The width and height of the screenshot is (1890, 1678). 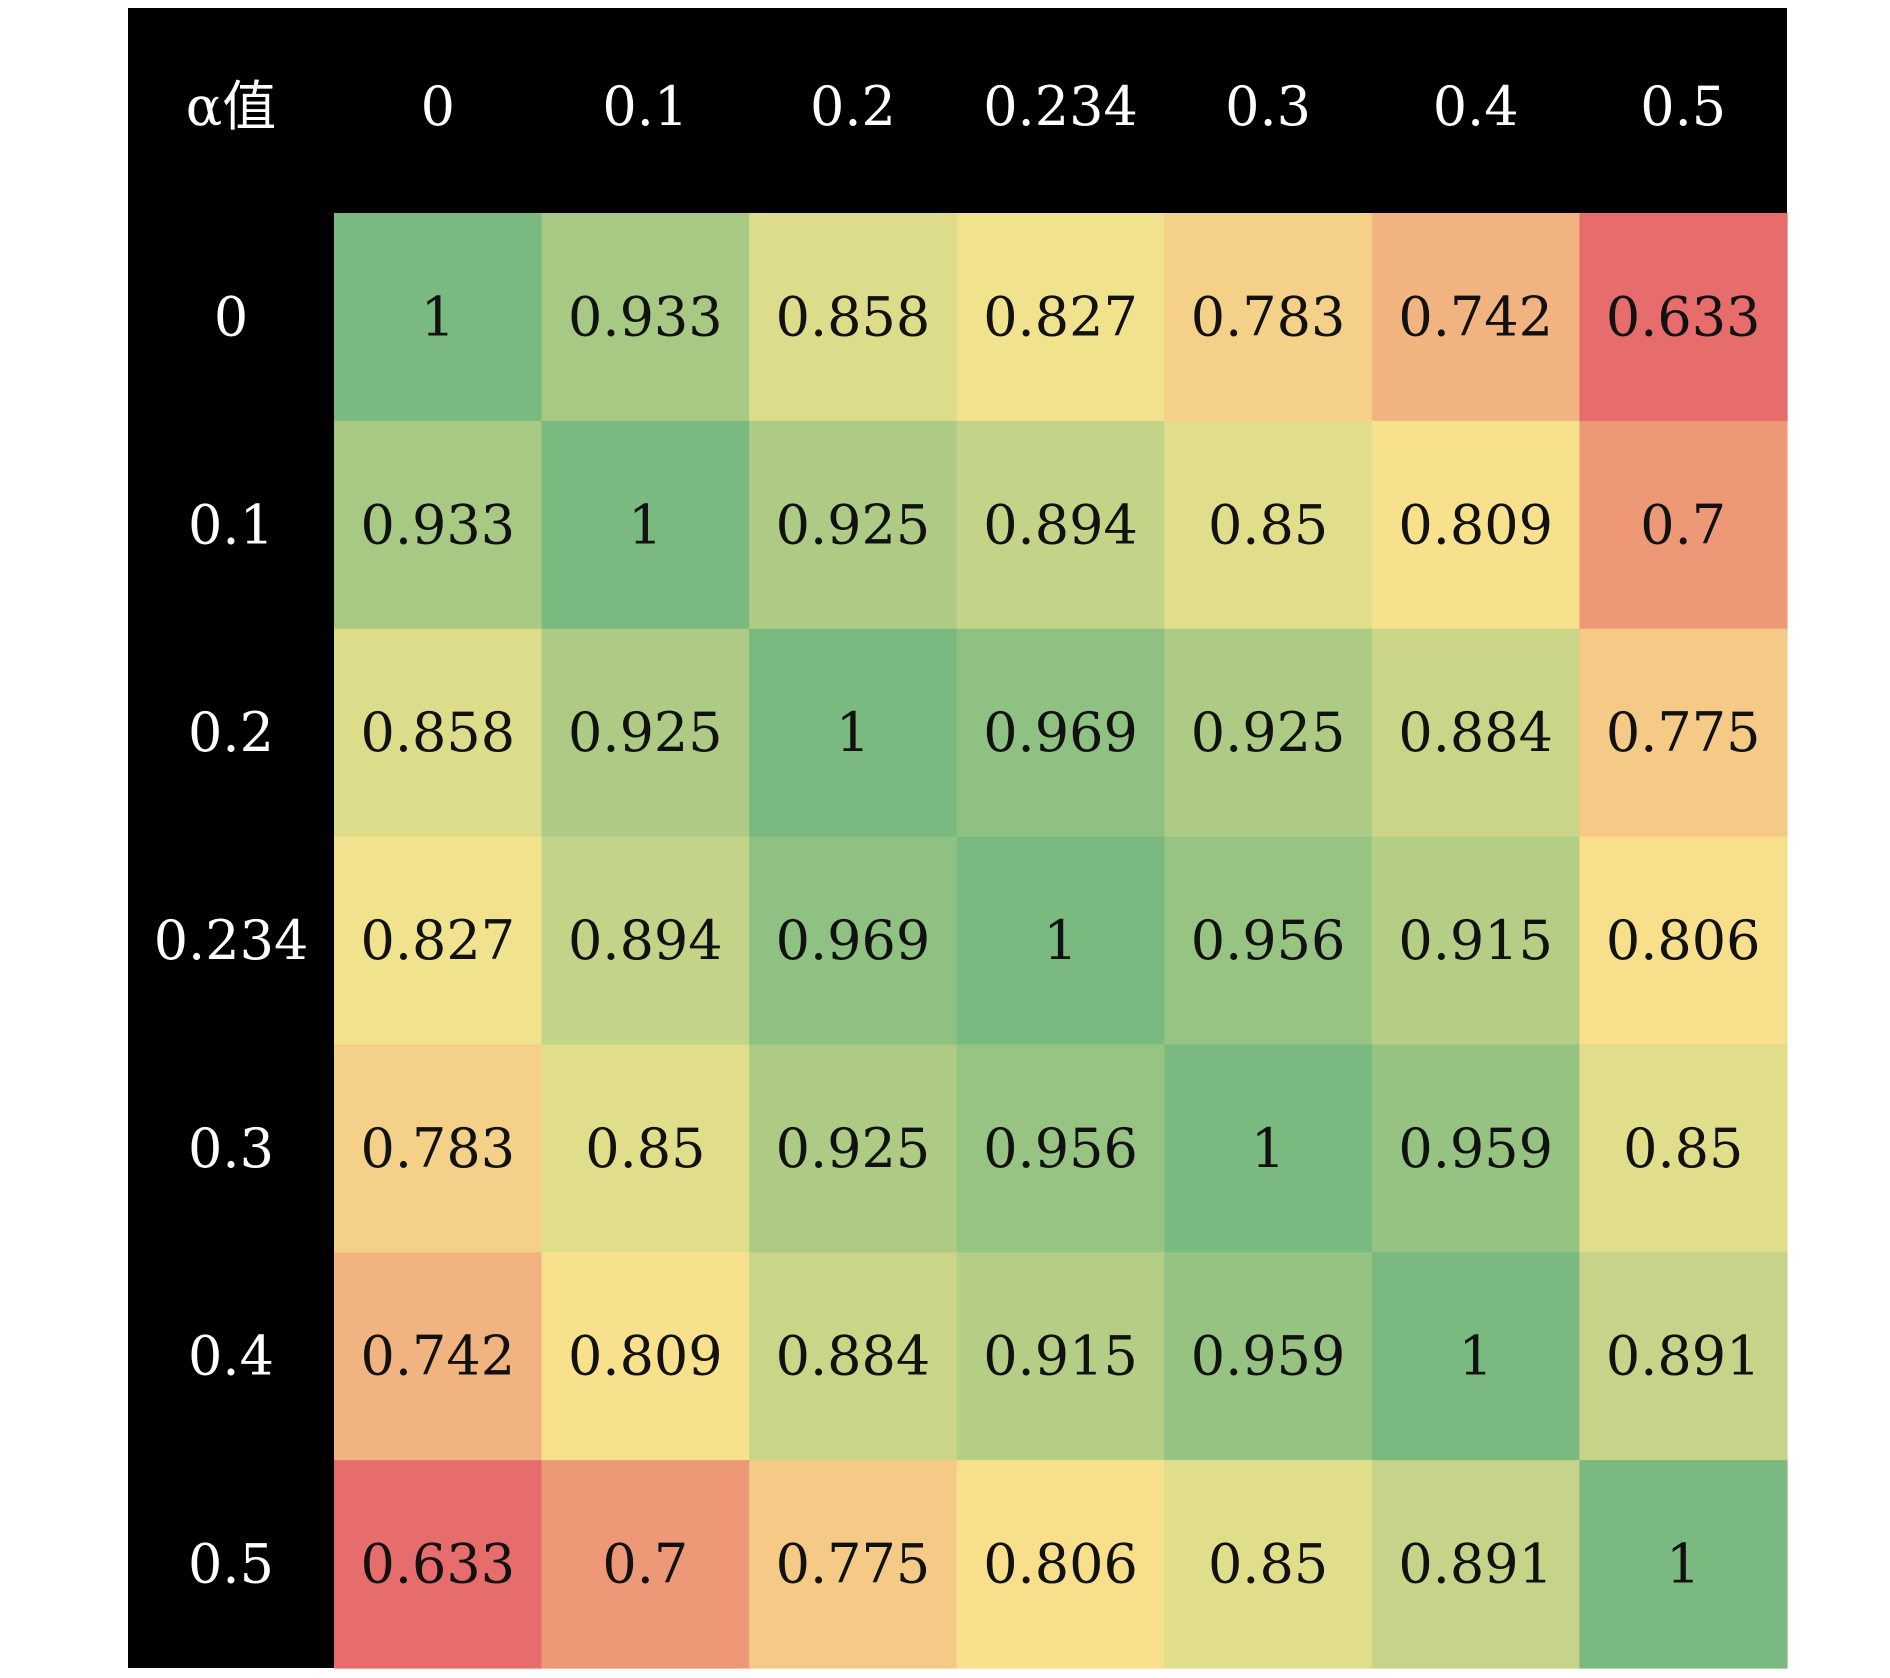 I want to click on column-label: 0.5, so click(x=1683, y=106).